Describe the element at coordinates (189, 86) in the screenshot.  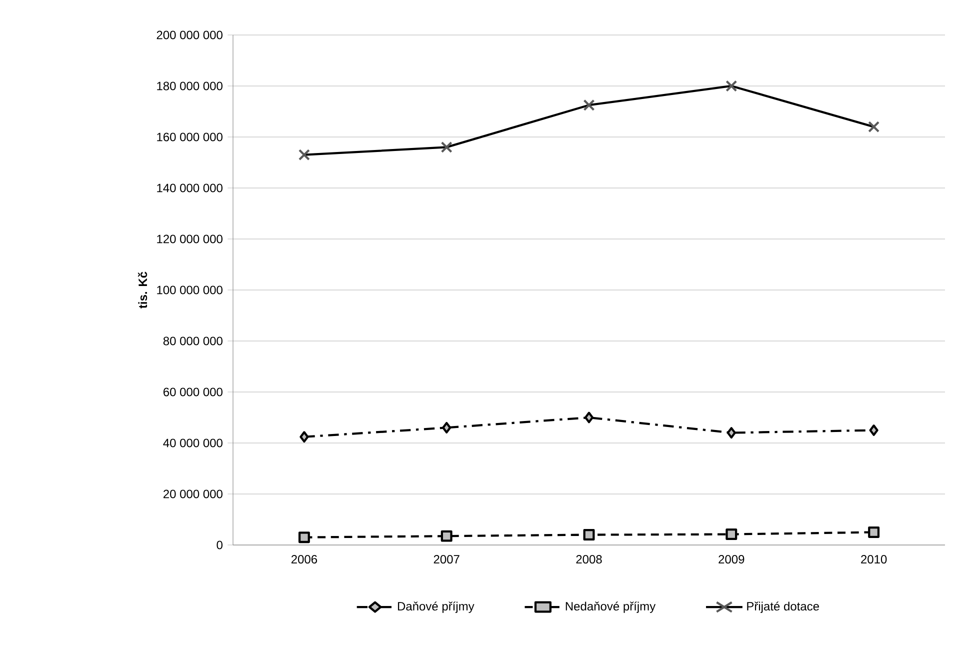
I see `y-tick-label: 180 000 000` at that location.